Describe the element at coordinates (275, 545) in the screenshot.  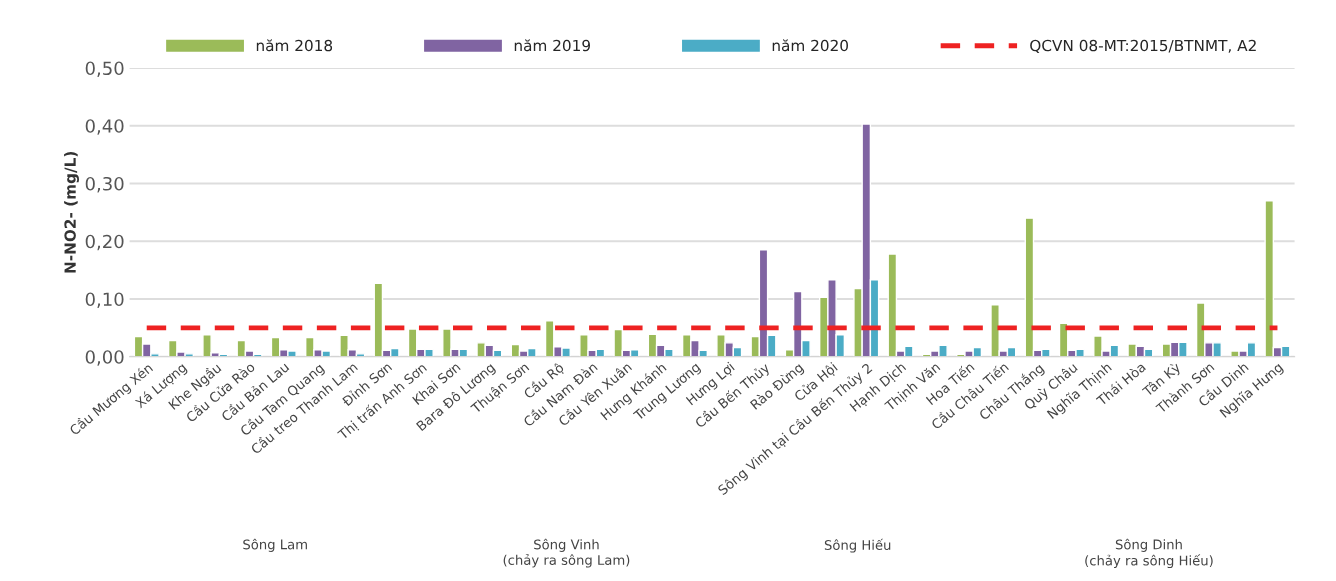
I see `text: Sông Lam` at that location.